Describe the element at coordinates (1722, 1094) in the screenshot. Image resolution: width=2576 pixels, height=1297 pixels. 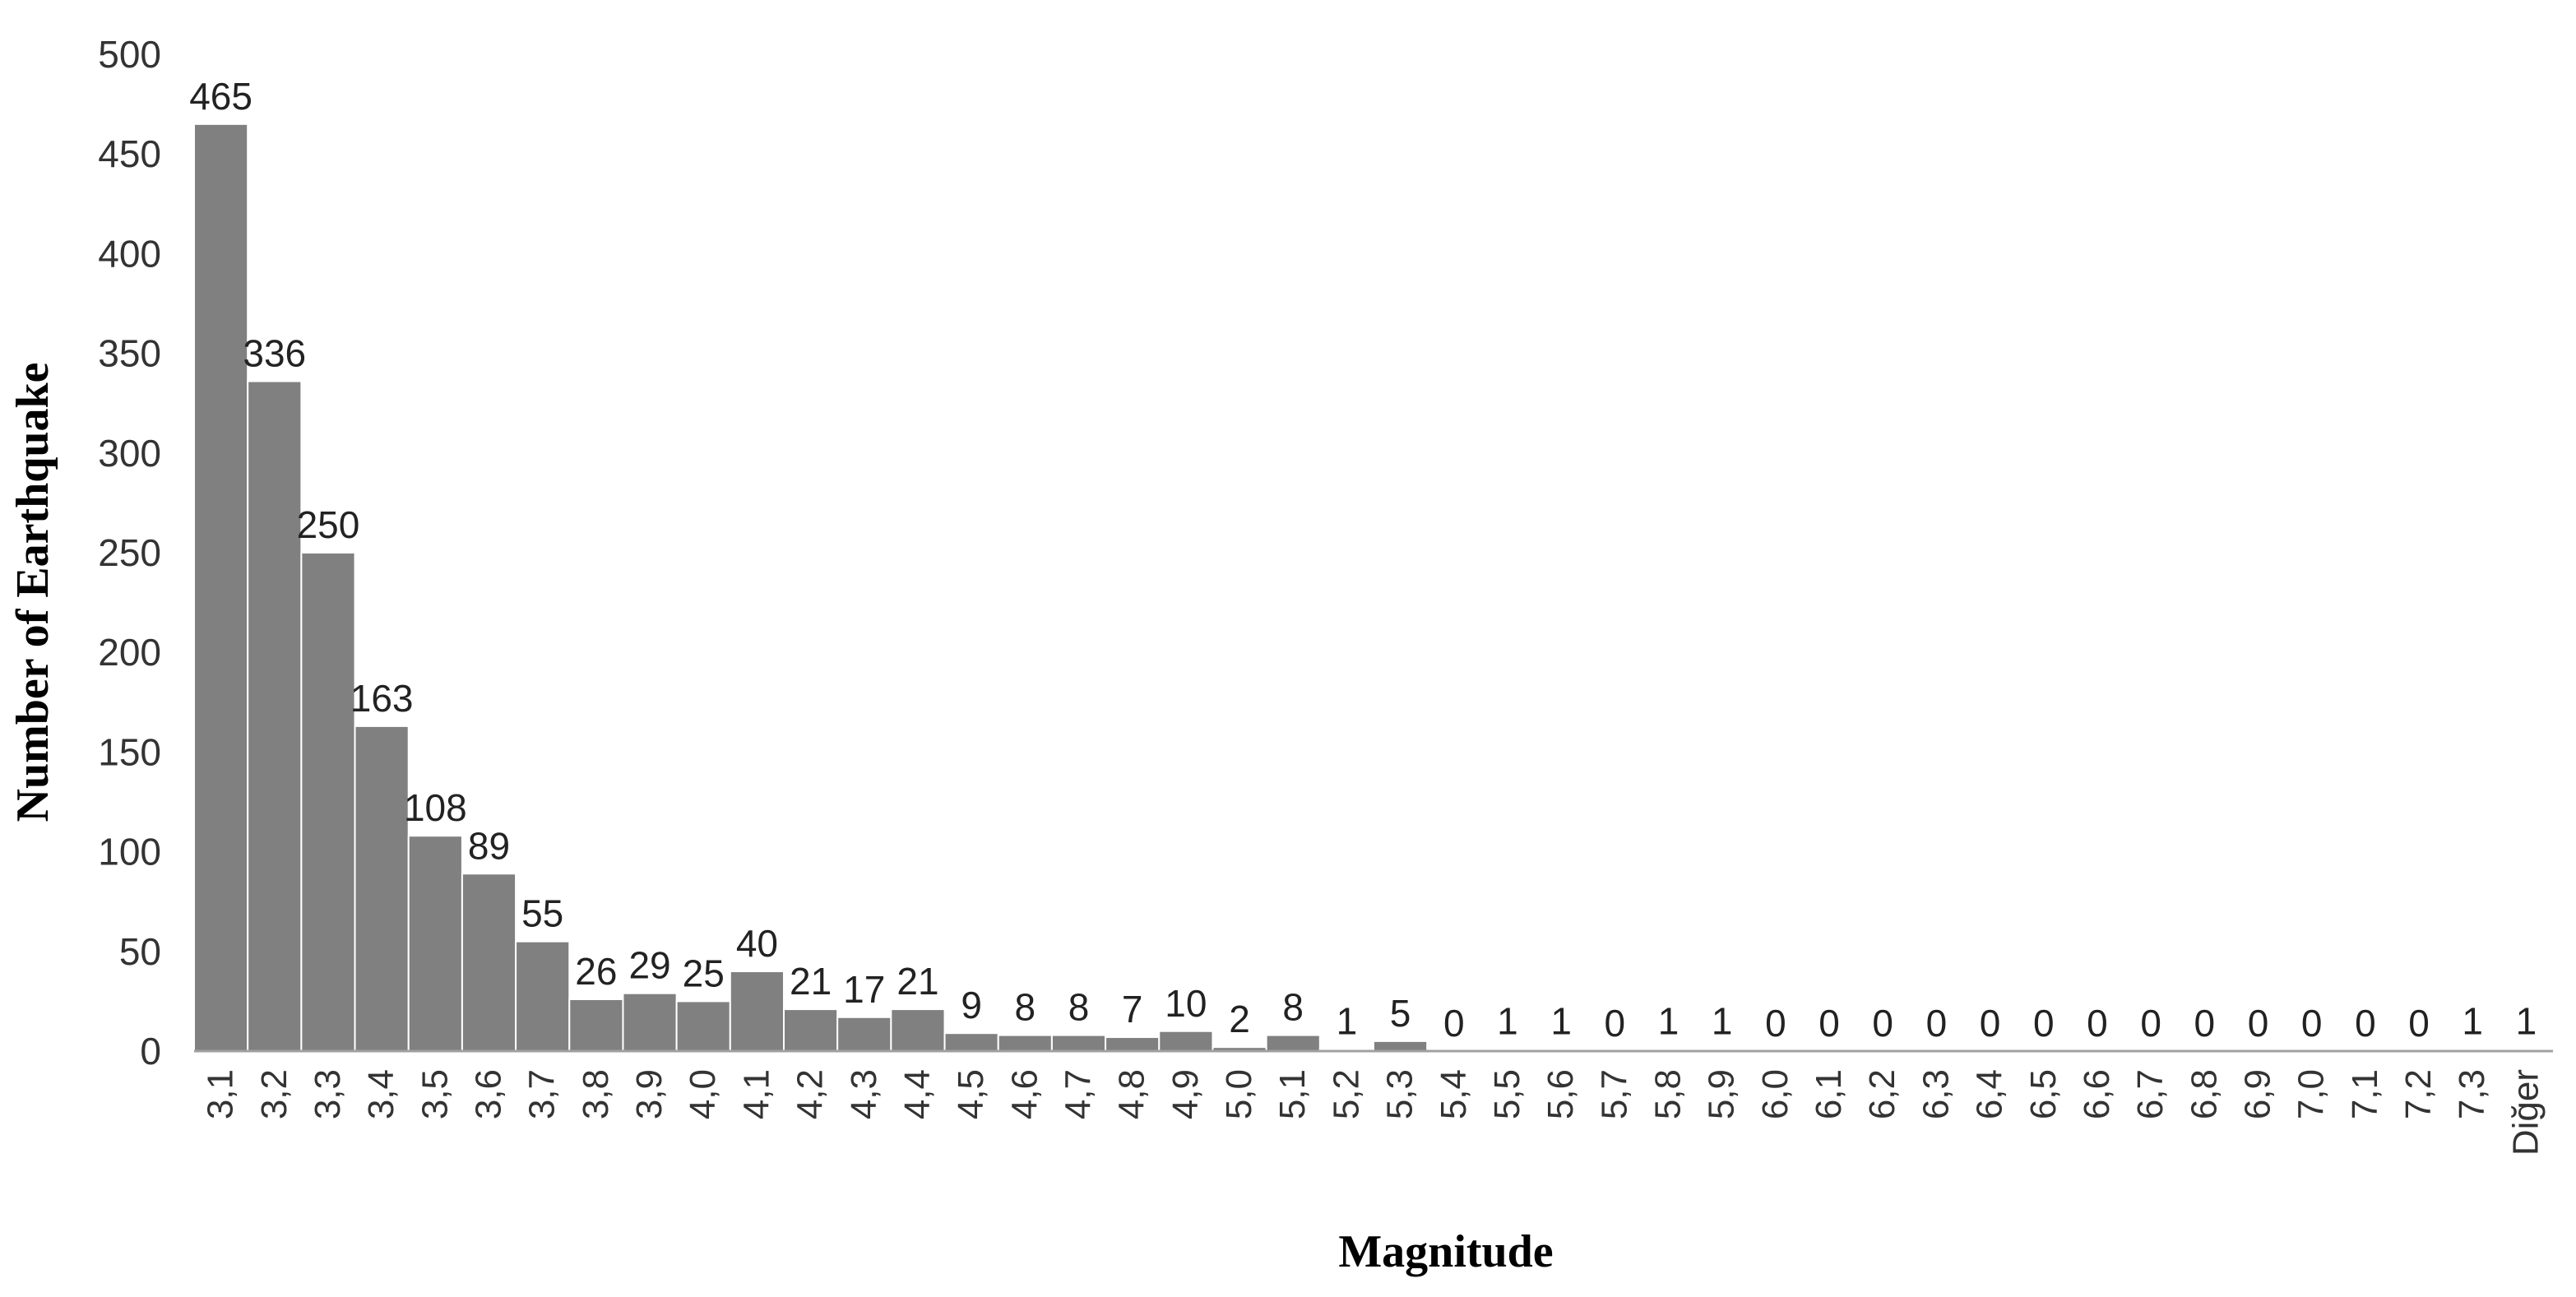
I see `x-tick-label: 5,9` at that location.